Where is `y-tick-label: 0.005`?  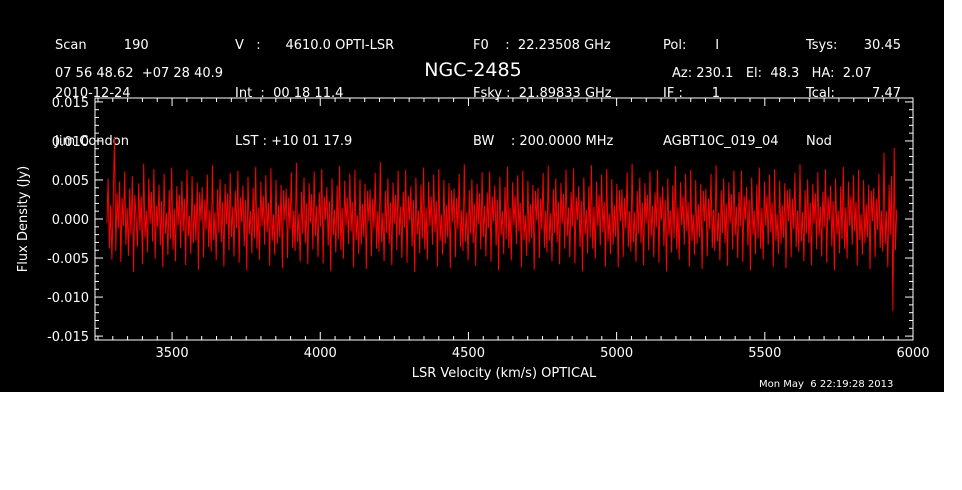
y-tick-label: 0.005 is located at coordinates (70, 181).